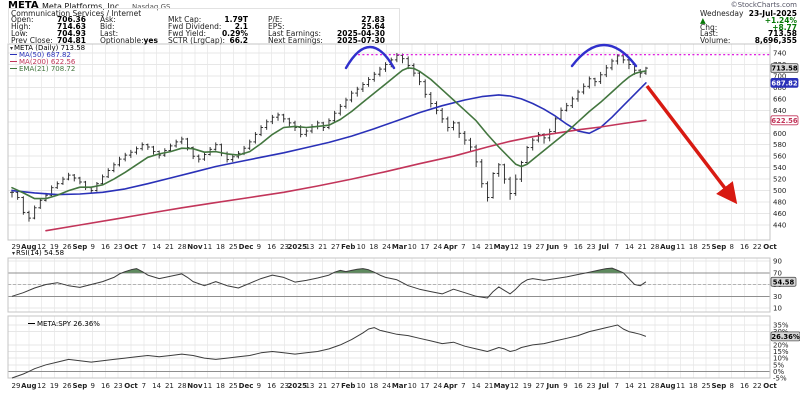 This screenshot has width=800, height=400. What do you see at coordinates (779, 168) in the screenshot?
I see `svg-text: 540` at bounding box center [779, 168].